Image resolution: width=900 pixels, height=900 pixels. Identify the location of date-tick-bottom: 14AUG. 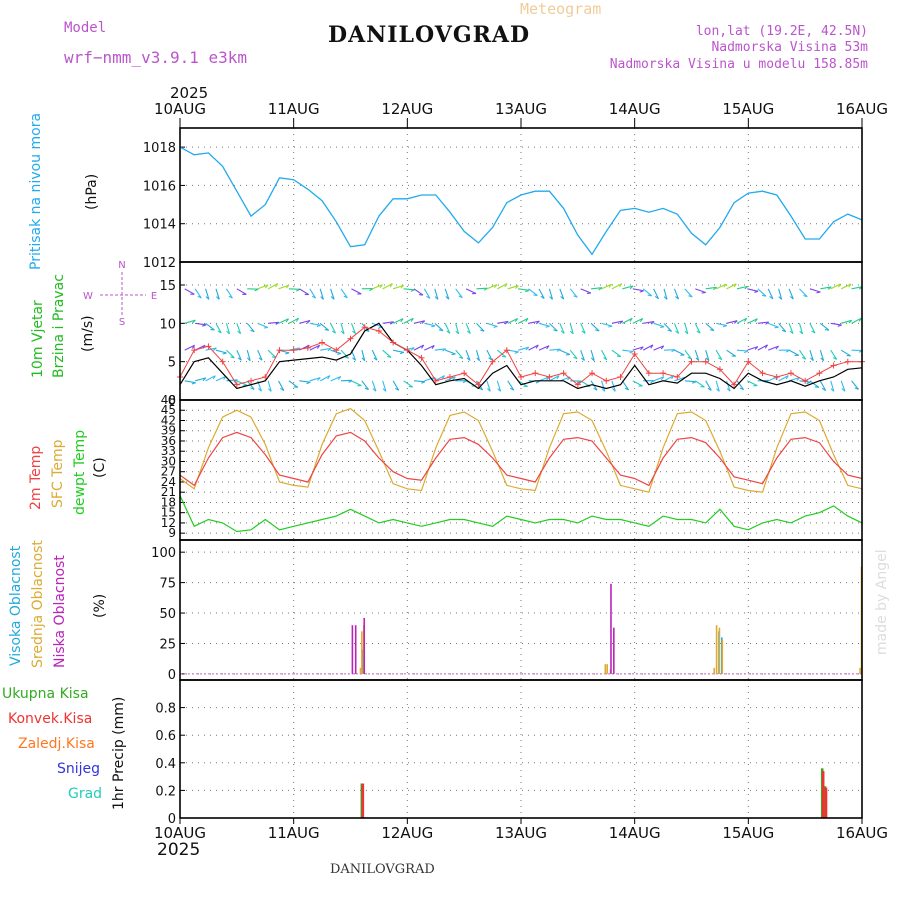
(635, 833).